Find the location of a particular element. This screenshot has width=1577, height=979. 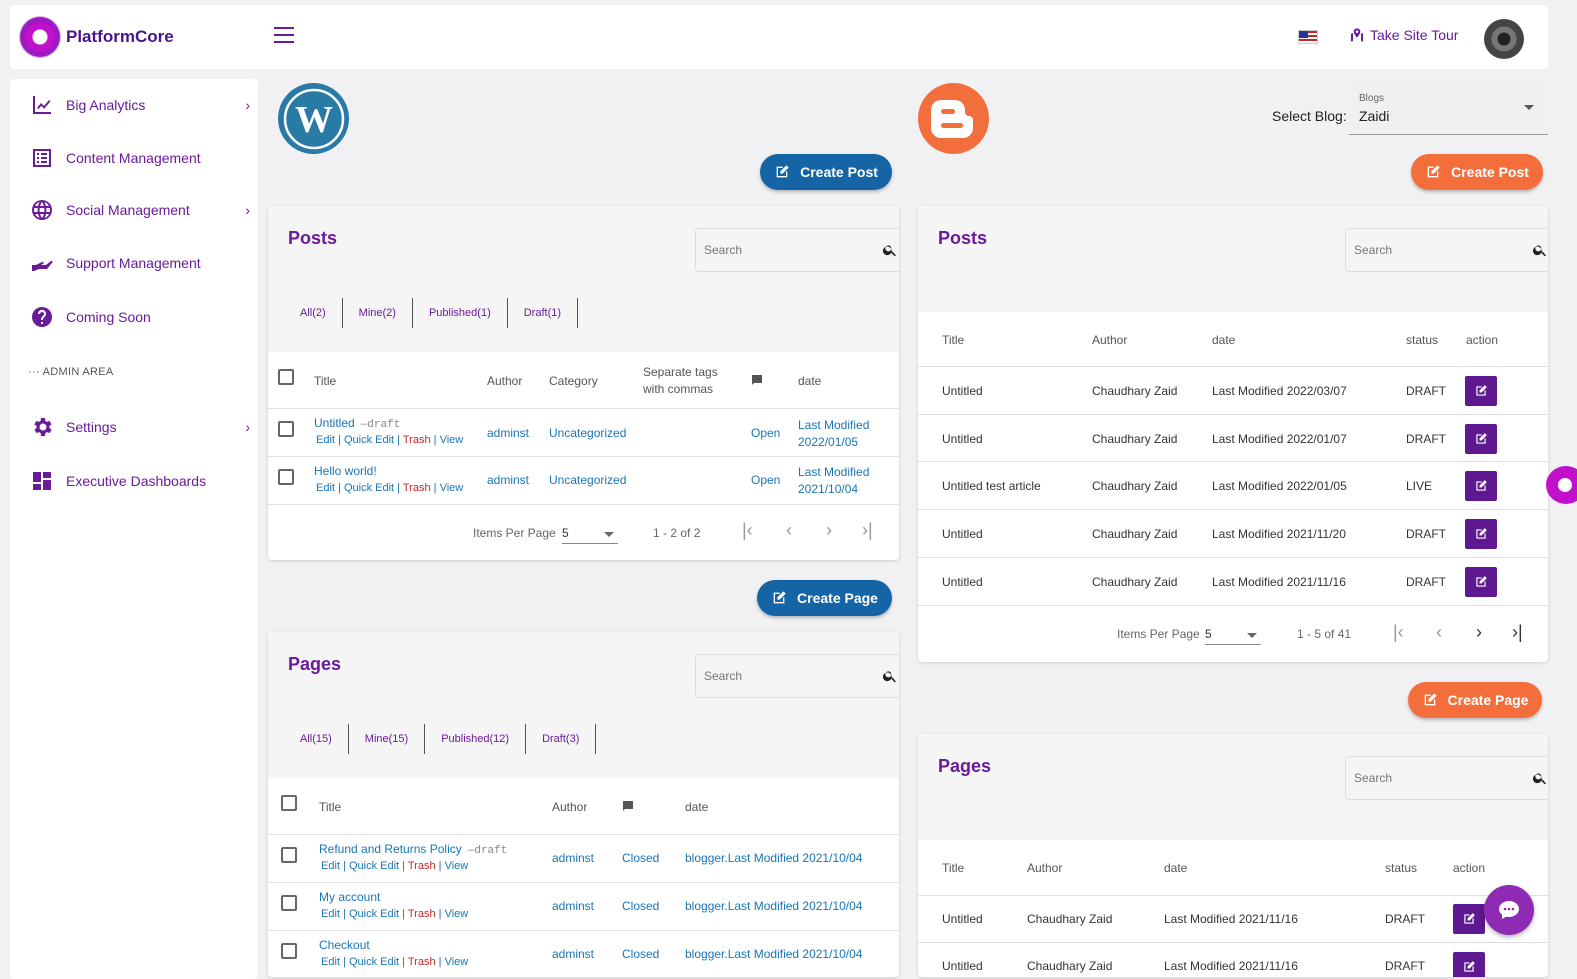

tab-published: Published(1) is located at coordinates (460, 313).